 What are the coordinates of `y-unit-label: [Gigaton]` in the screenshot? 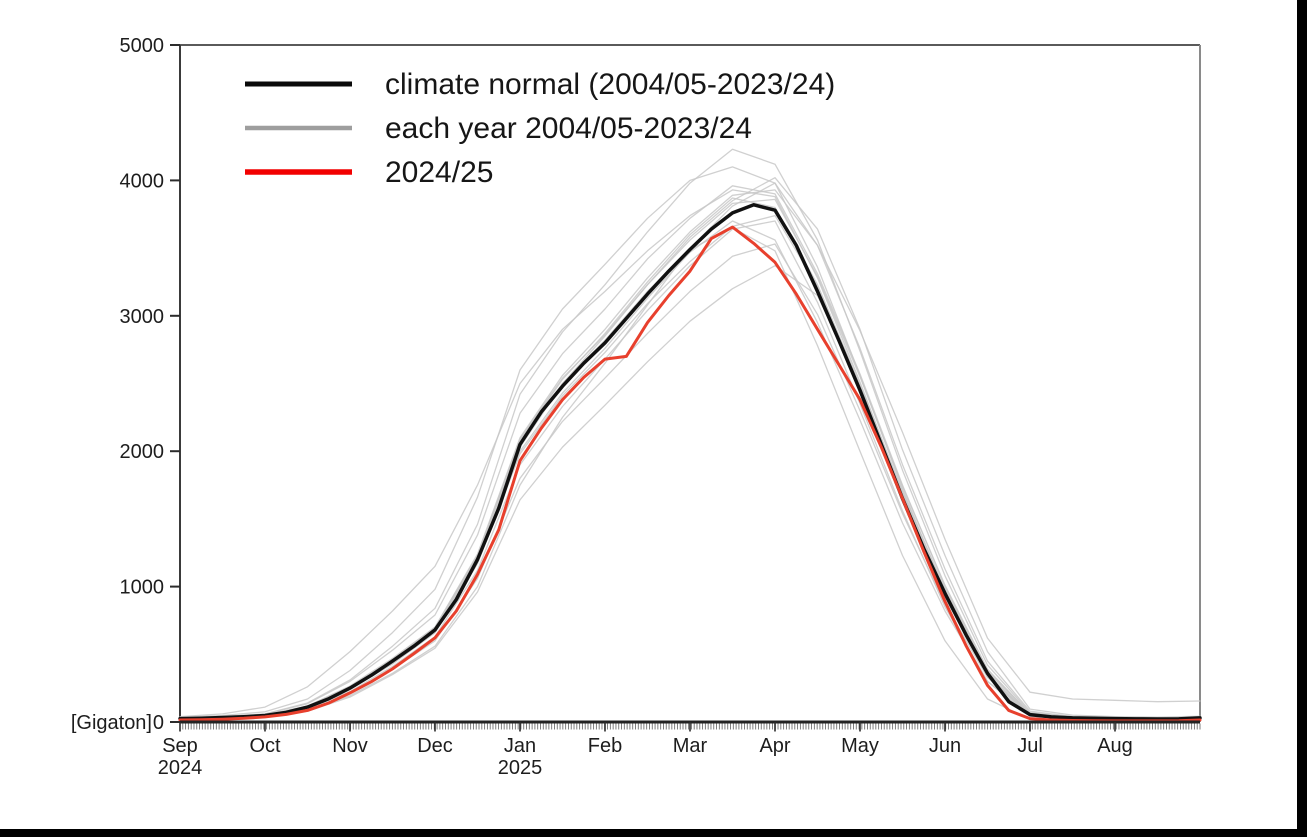 It's located at (111, 723).